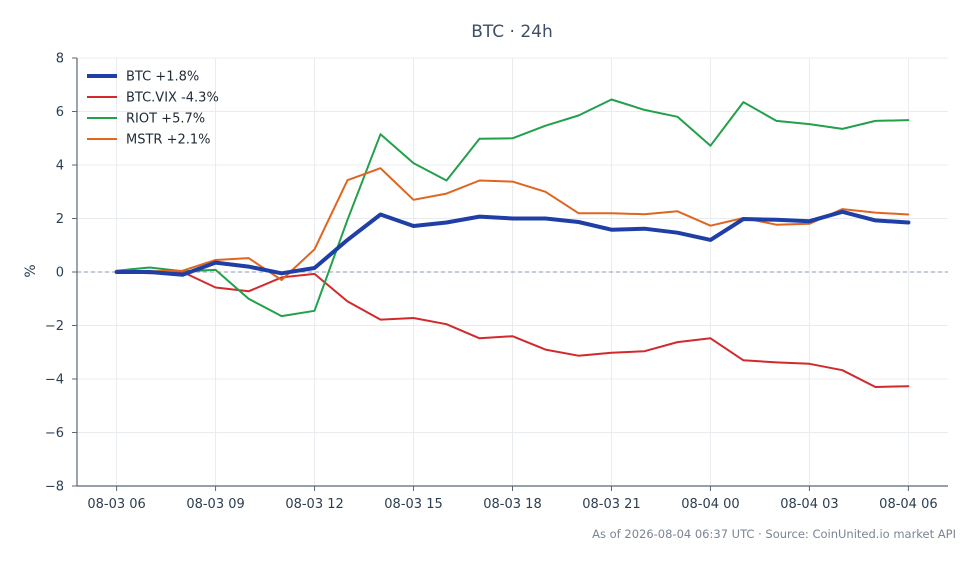  Describe the element at coordinates (162, 77) in the screenshot. I see `legend-label: BTC +1.8%` at that location.